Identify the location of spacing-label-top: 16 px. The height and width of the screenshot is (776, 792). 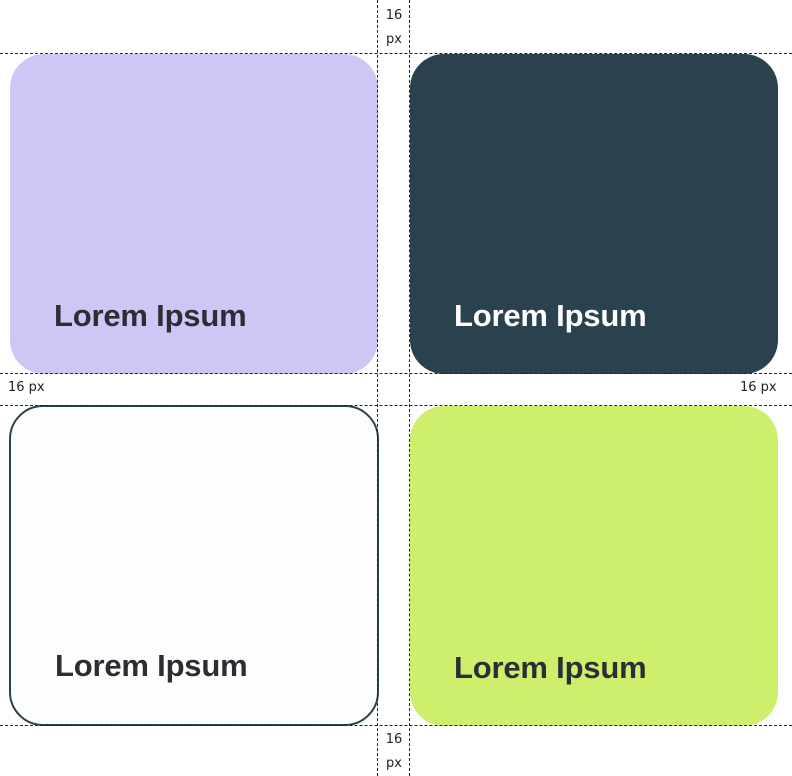
(394, 27).